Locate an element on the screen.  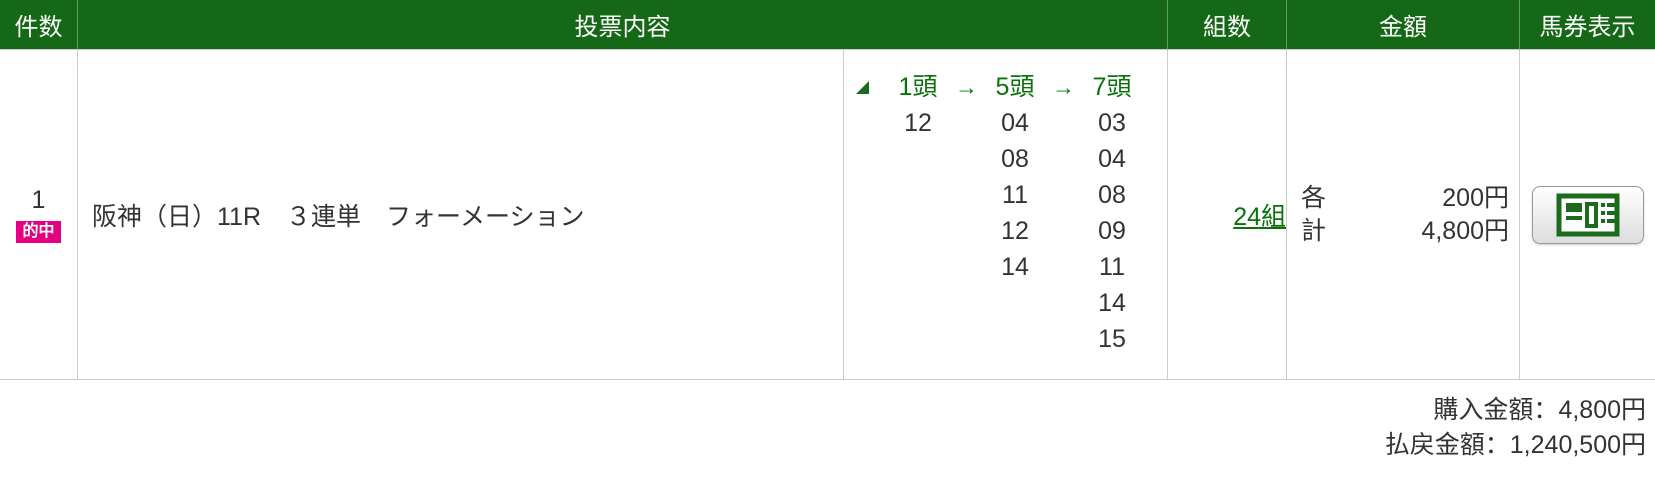
formation-column-label: 7頭 is located at coordinates (1112, 87).